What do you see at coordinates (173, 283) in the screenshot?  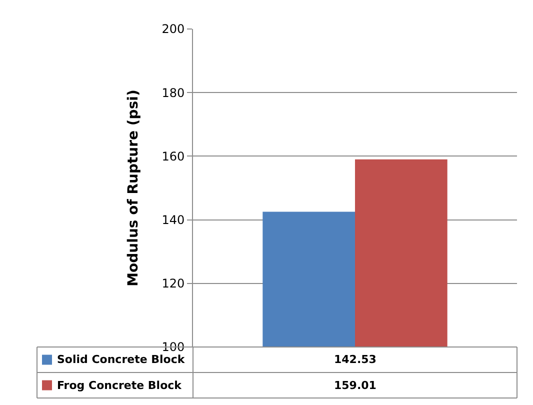 I see `y-tick-label: 120` at bounding box center [173, 283].